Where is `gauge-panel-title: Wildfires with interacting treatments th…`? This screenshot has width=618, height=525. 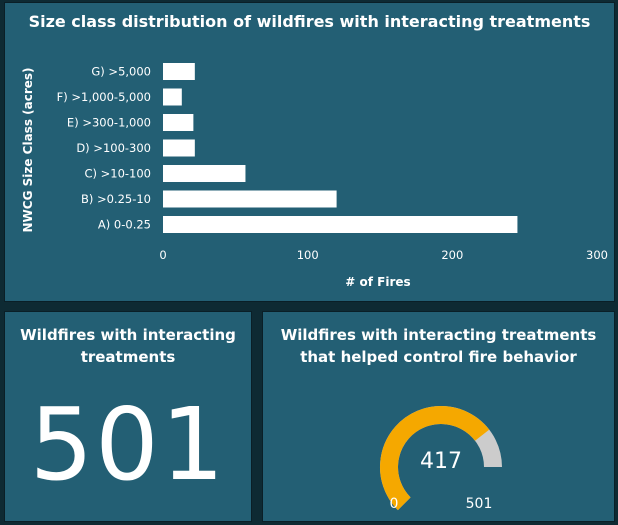 gauge-panel-title: Wildfires with interacting treatments th… is located at coordinates (438, 346).